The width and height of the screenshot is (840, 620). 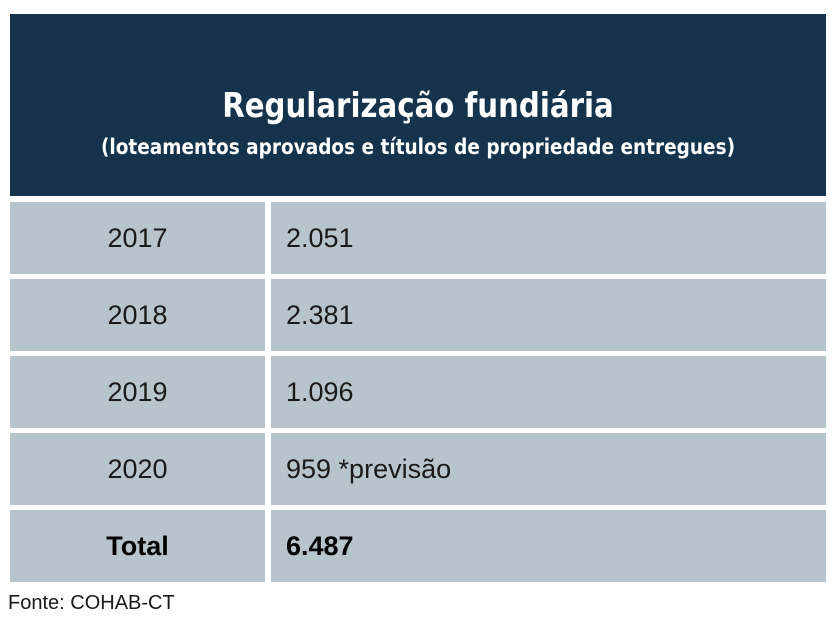 I want to click on table-row: 2020 959 *previsão, so click(x=418, y=469).